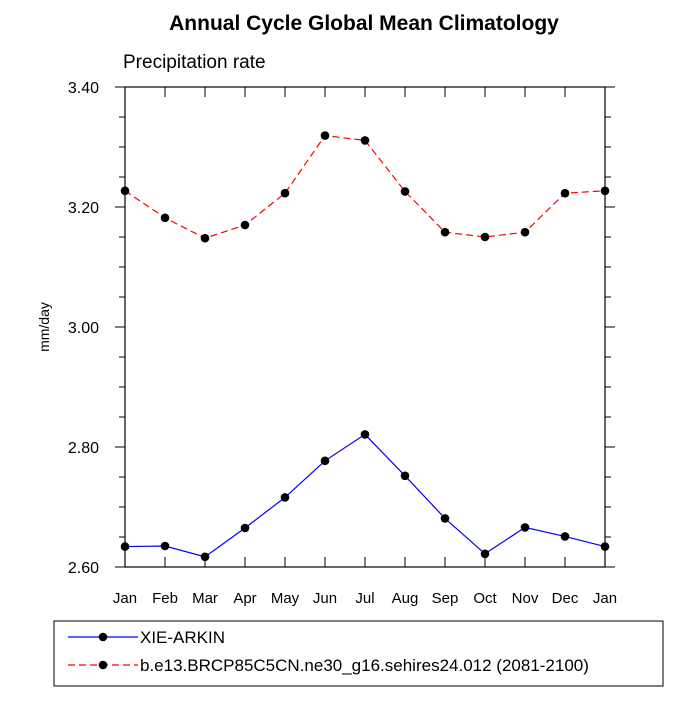 The width and height of the screenshot is (700, 705). I want to click on x-tick-label: Feb, so click(165, 598).